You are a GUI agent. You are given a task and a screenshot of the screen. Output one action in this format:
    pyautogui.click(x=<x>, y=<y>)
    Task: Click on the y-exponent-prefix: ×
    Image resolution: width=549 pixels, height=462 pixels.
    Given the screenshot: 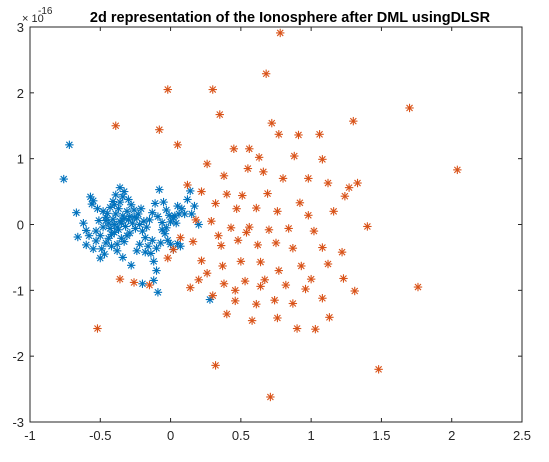 What is the action you would take?
    pyautogui.click(x=26, y=19)
    